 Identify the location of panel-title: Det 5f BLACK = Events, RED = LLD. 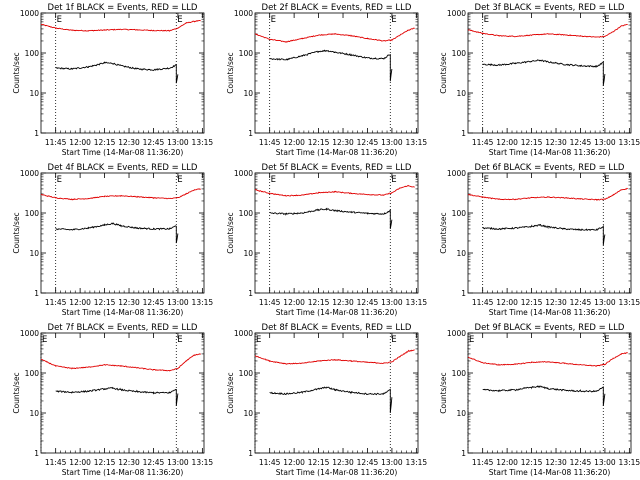
(337, 168).